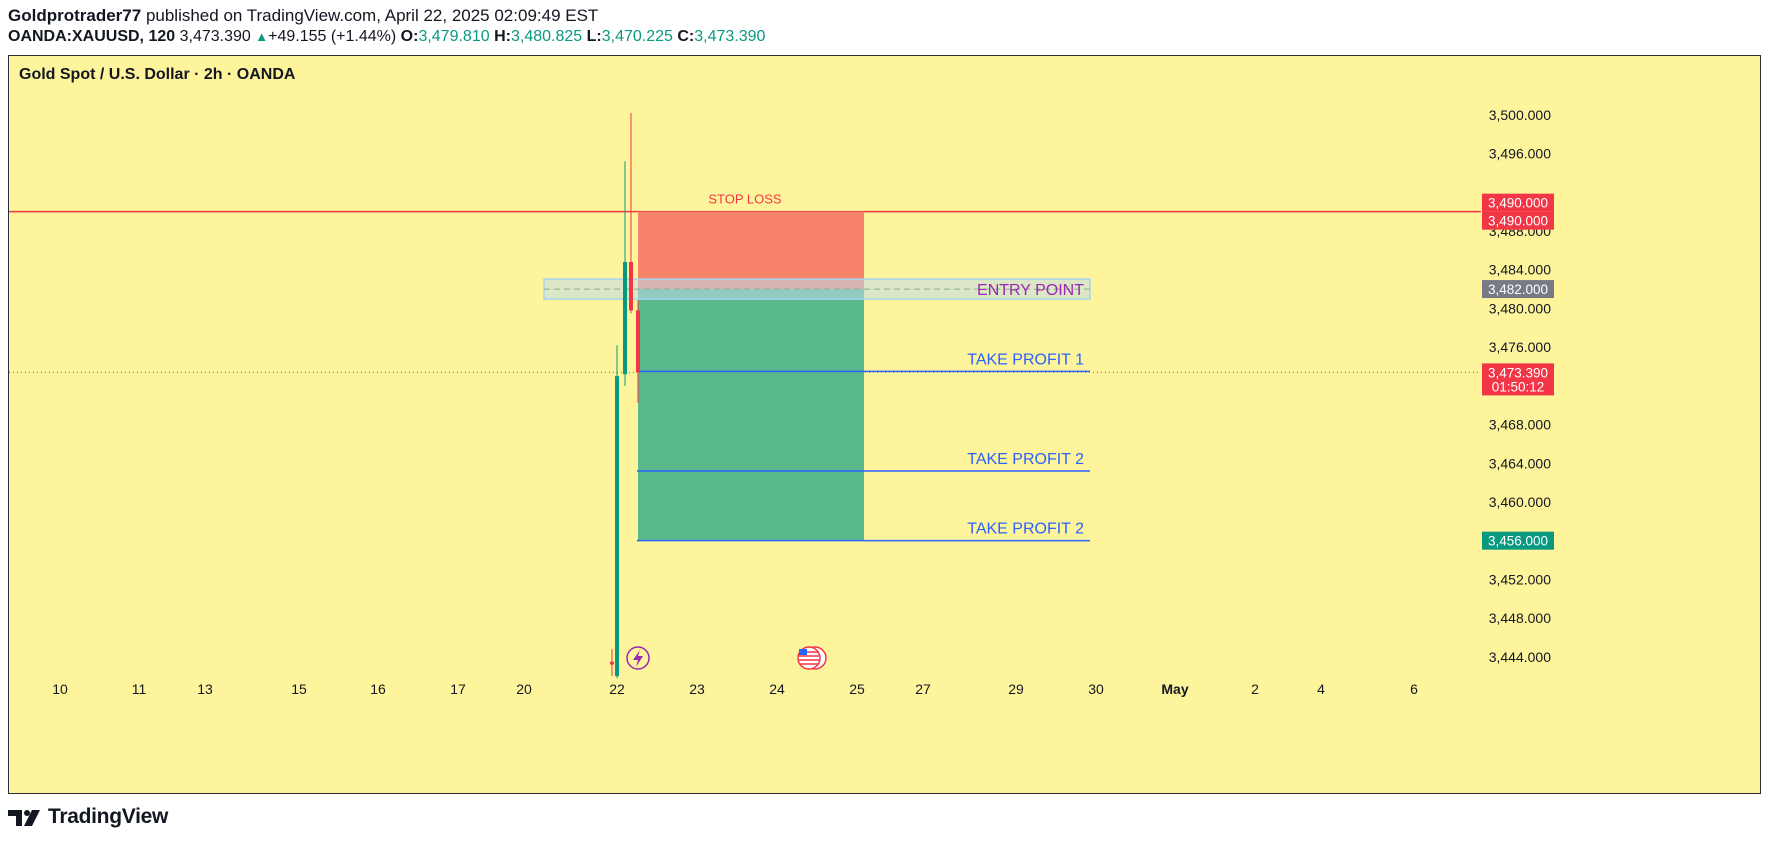  Describe the element at coordinates (730, 36) in the screenshot. I see `close-value: 3,473.390` at that location.